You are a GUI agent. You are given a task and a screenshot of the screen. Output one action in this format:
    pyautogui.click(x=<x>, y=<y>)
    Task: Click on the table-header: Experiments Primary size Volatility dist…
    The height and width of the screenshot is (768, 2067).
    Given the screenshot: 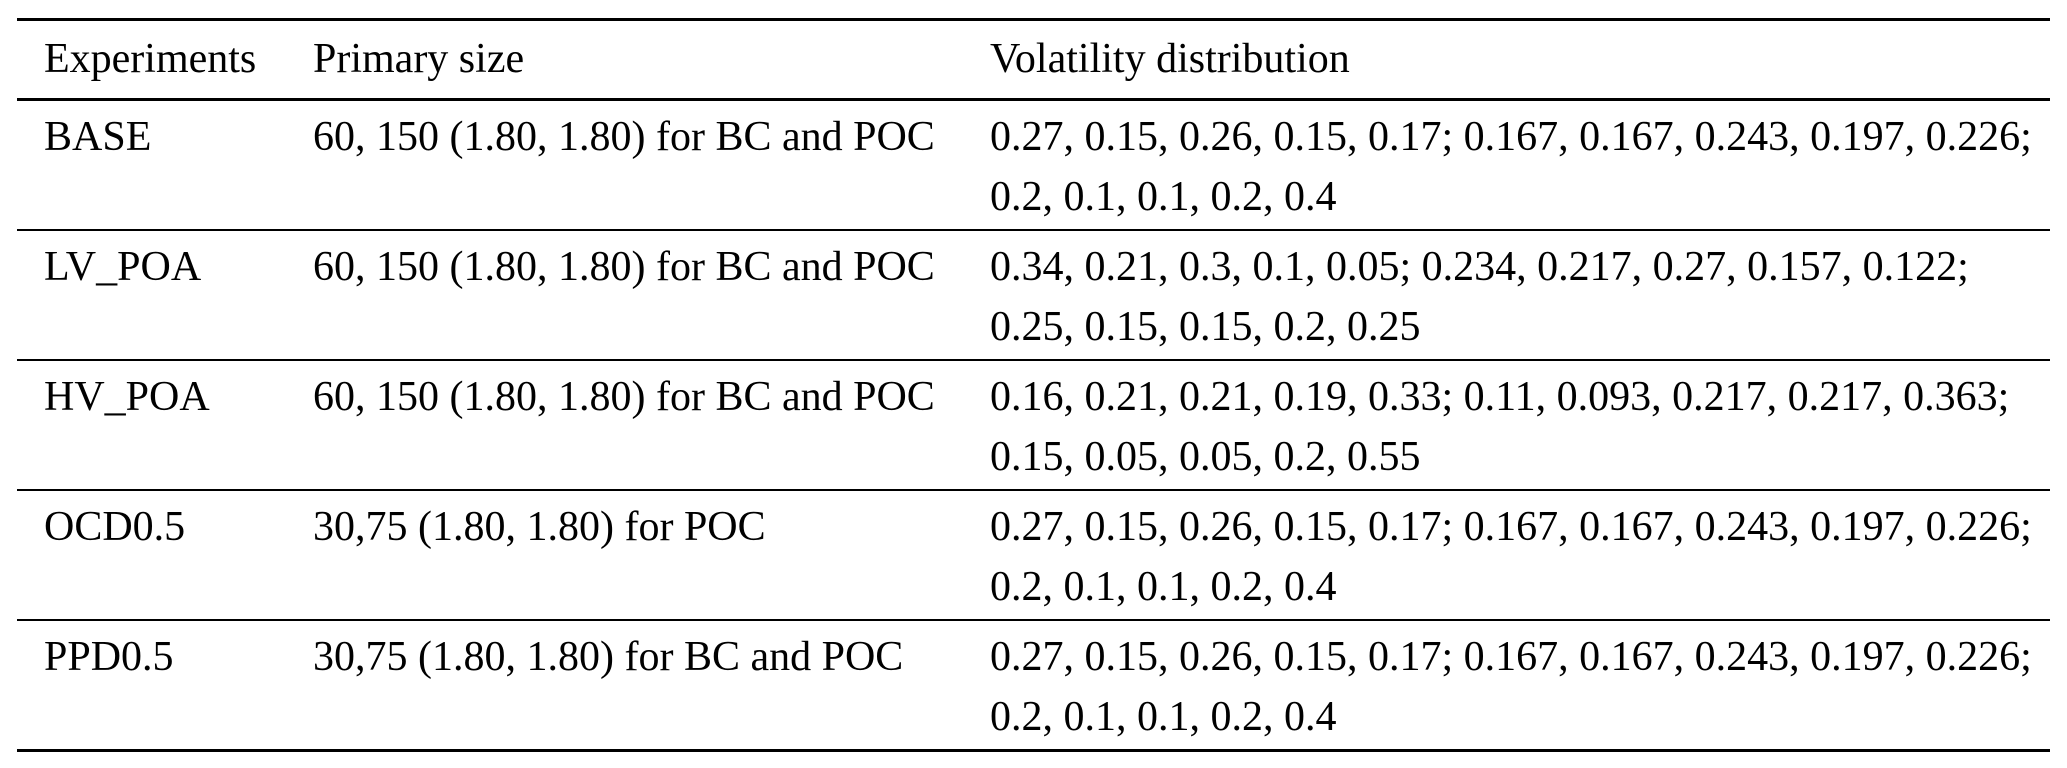 What is the action you would take?
    pyautogui.click(x=1033, y=60)
    